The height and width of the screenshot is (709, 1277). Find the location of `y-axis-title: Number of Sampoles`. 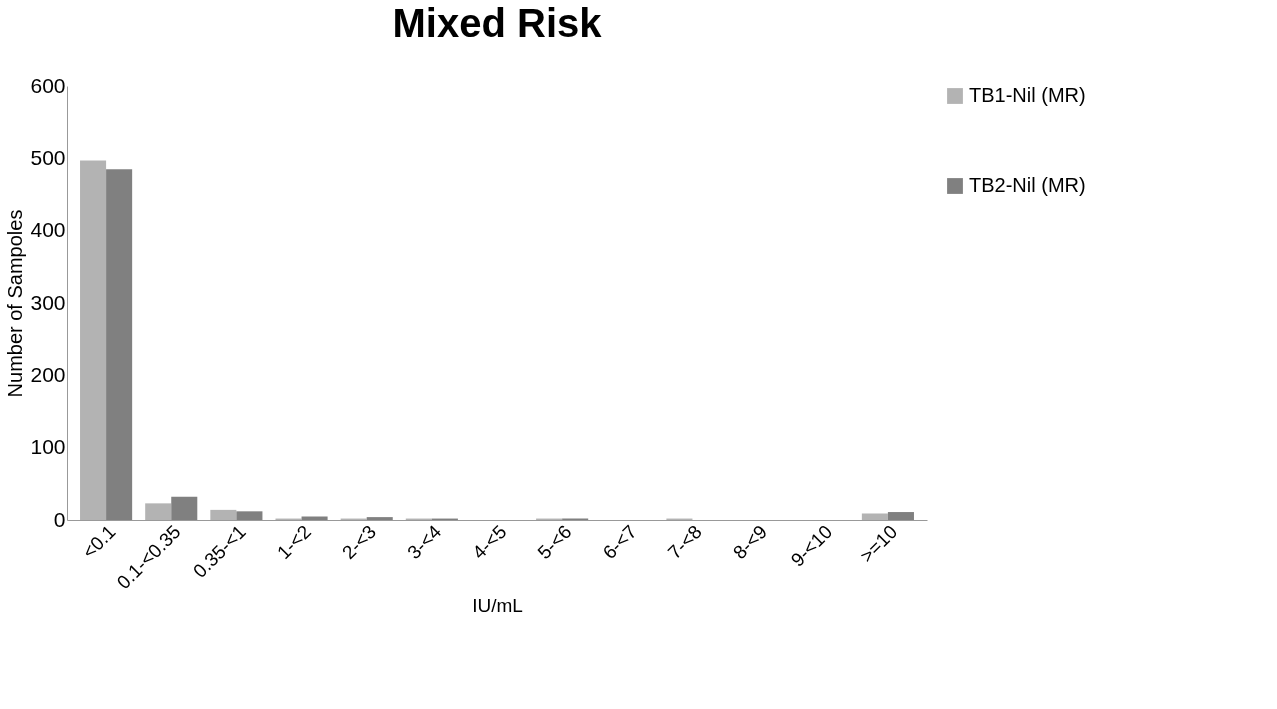

y-axis-title: Number of Sampoles is located at coordinates (15, 303).